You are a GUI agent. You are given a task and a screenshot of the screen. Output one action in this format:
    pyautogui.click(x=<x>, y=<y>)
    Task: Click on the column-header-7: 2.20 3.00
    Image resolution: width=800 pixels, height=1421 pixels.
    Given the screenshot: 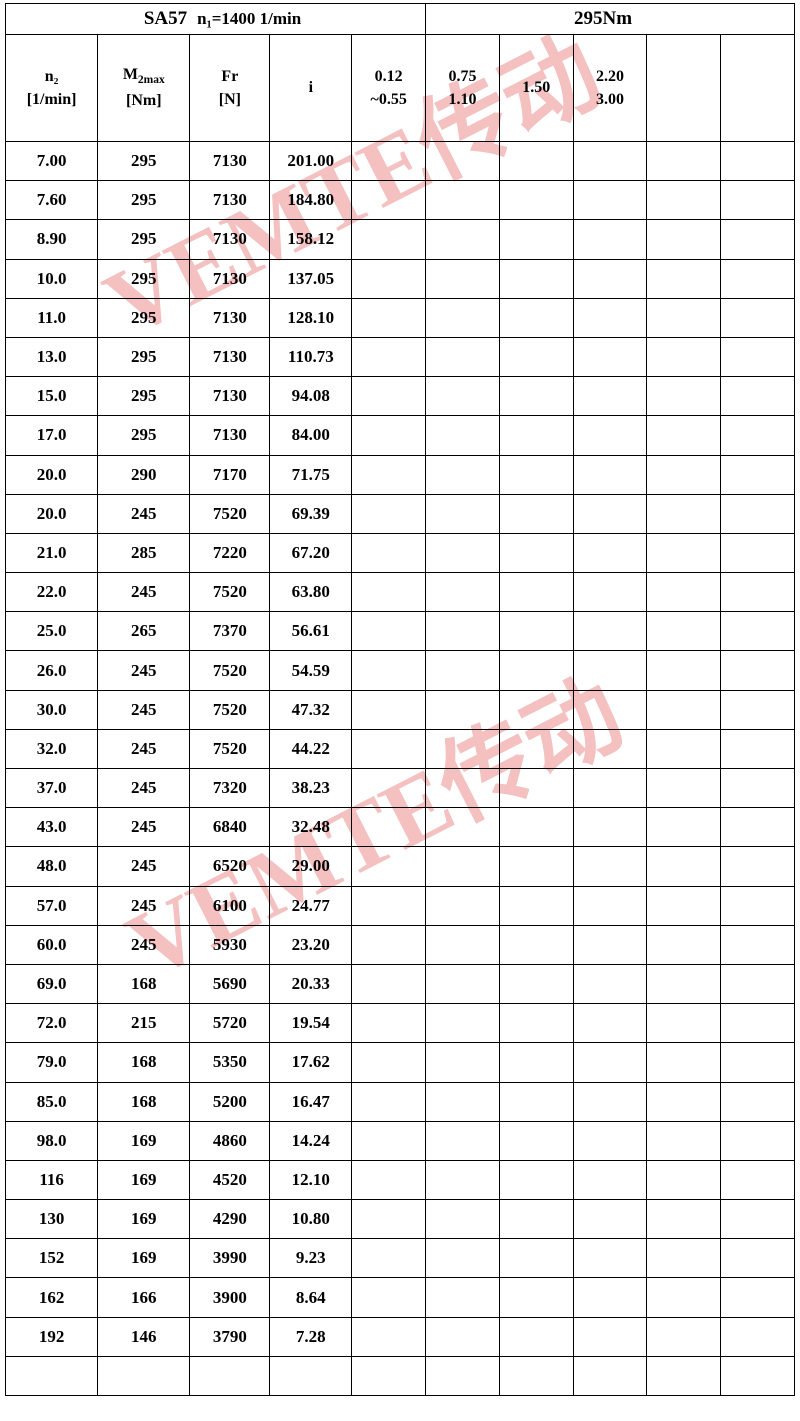 What is the action you would take?
    pyautogui.click(x=610, y=88)
    